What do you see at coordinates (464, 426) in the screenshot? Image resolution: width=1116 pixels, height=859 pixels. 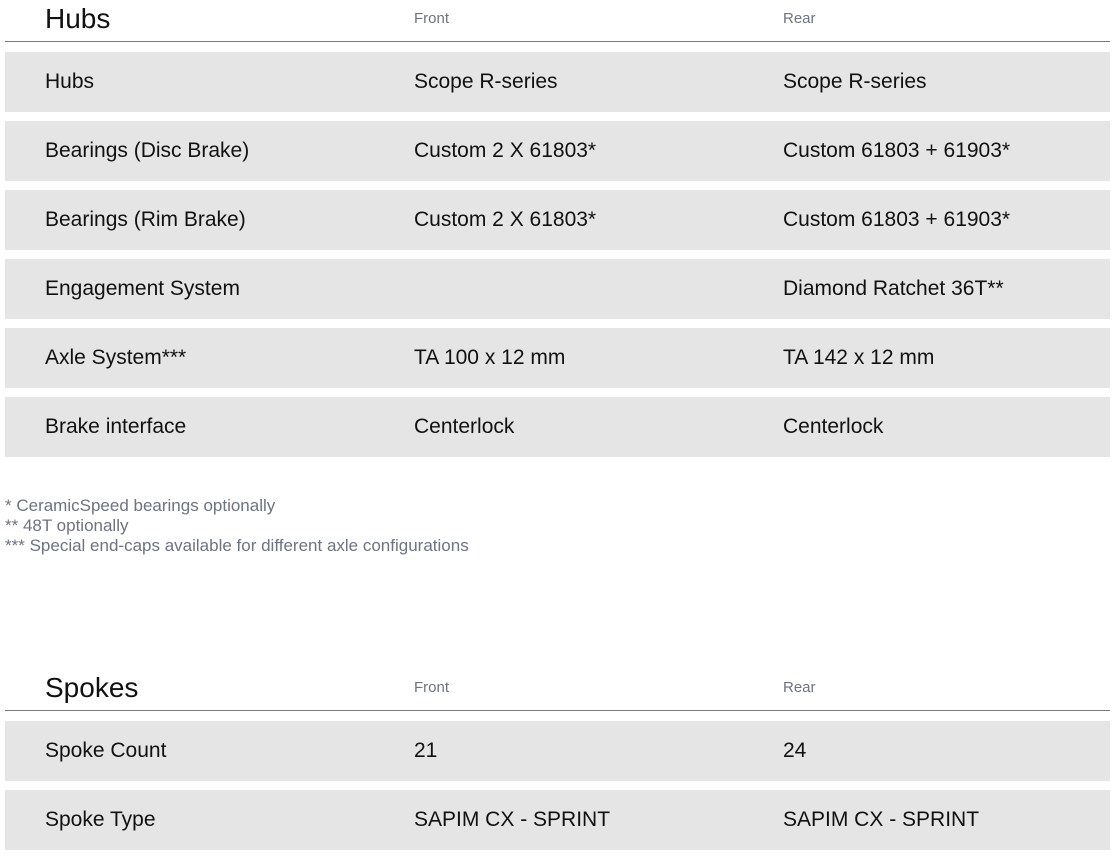 I see `spec-front-value: Centerlock` at bounding box center [464, 426].